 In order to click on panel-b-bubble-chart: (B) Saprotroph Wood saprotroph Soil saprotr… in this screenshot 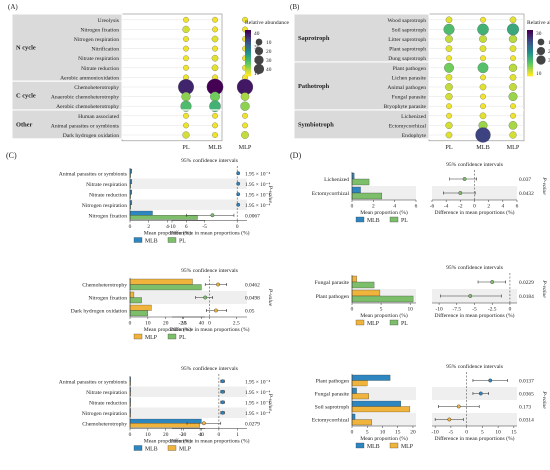, I will do `click(420, 77)`.